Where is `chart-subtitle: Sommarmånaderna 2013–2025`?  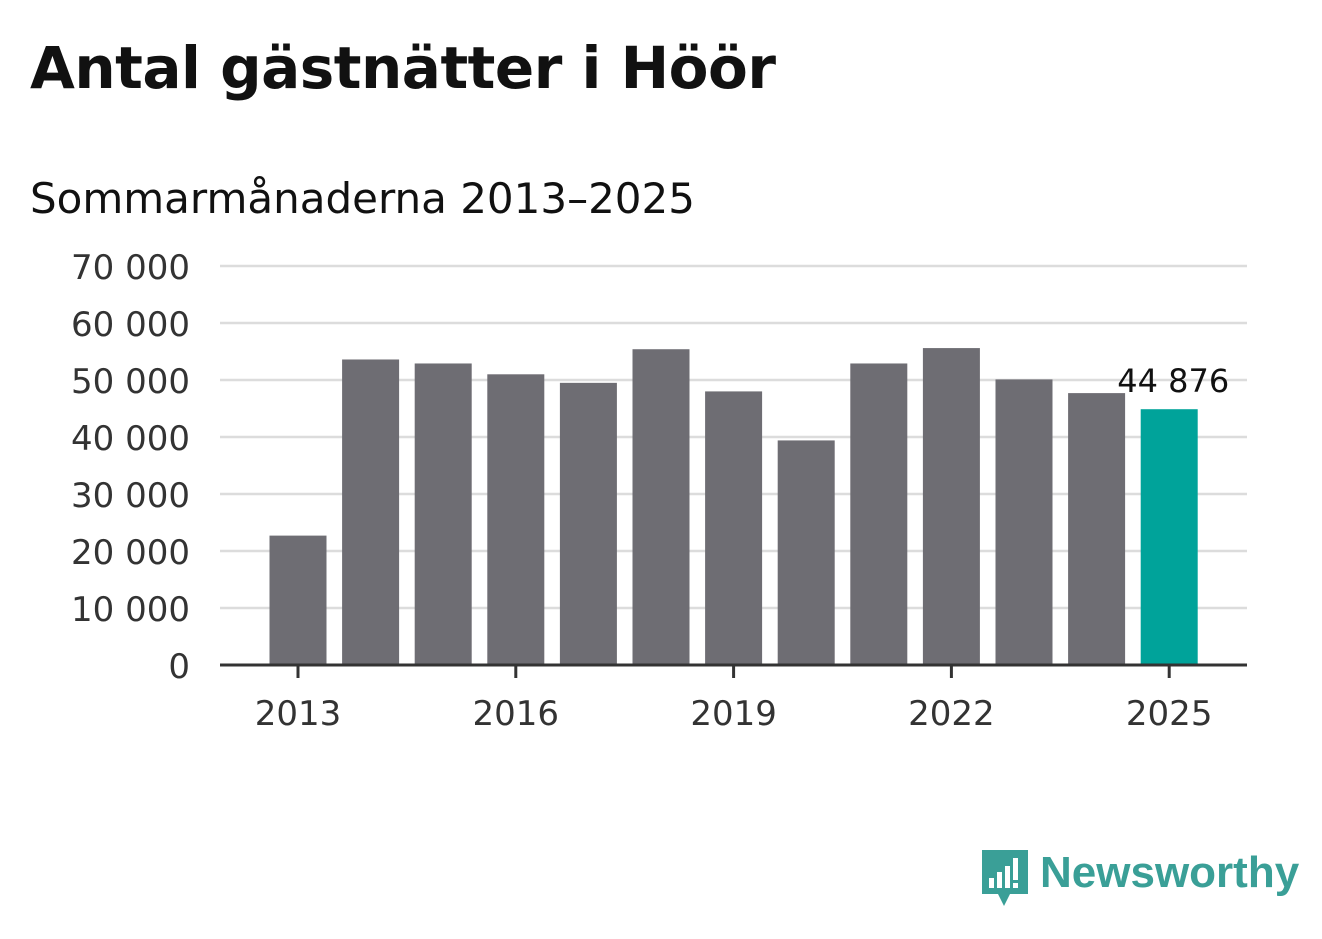 chart-subtitle: Sommarmånaderna 2013–2025 is located at coordinates (362, 198).